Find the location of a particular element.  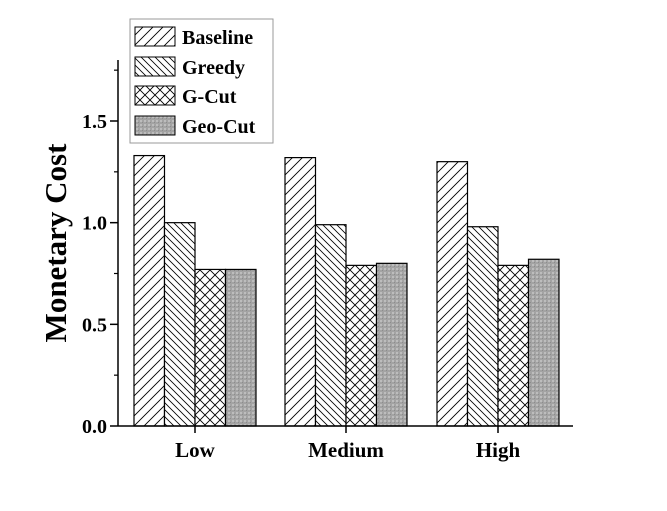

bar-geo-cut-medium is located at coordinates (391, 344).